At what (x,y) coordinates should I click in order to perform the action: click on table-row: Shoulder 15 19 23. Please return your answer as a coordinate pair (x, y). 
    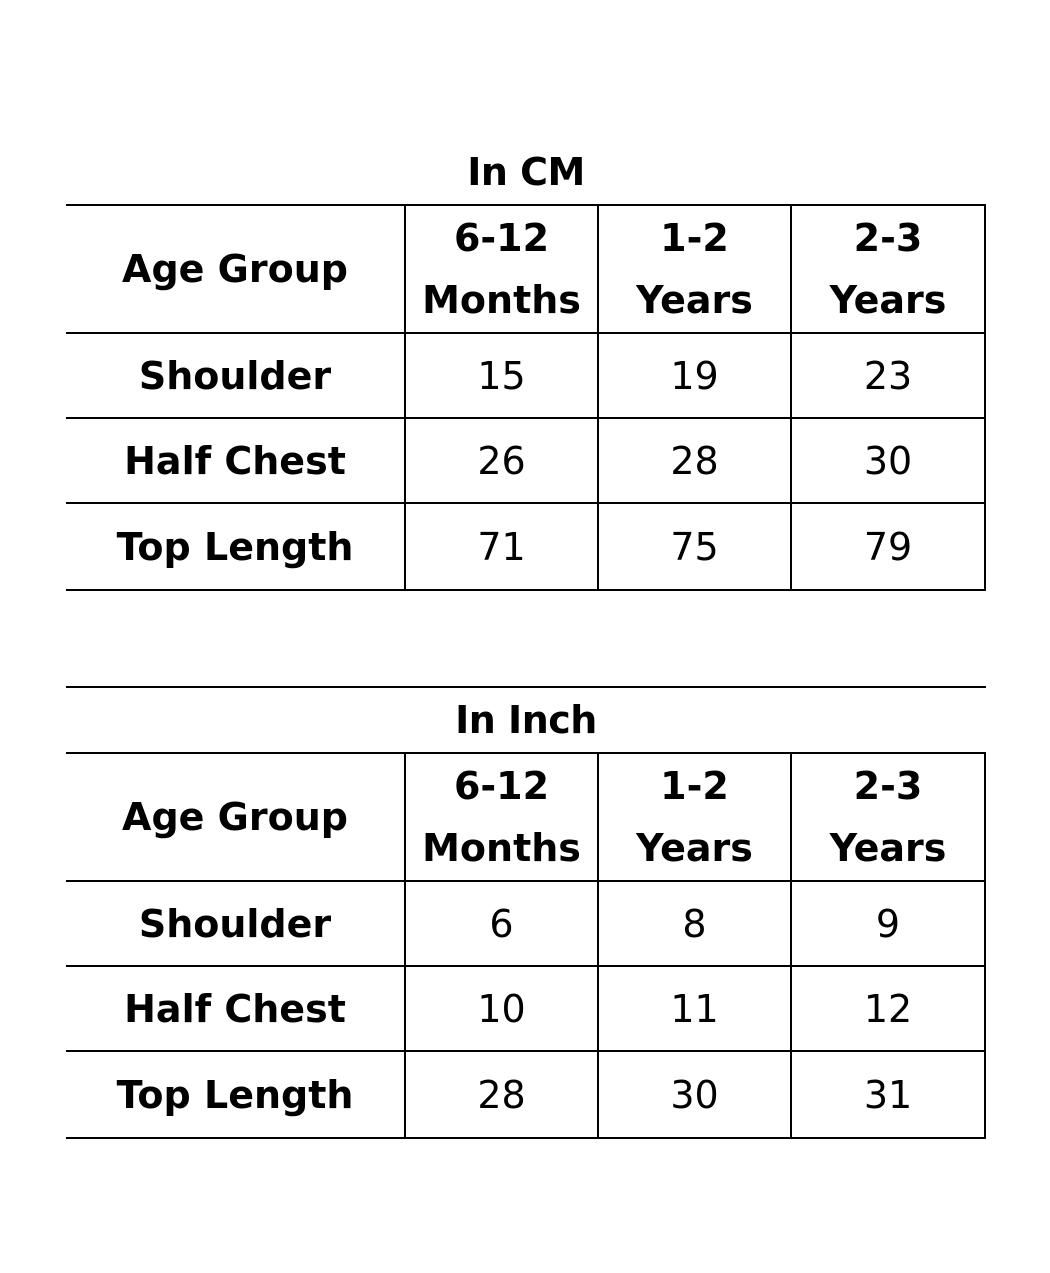
    Looking at the image, I should click on (526, 376).